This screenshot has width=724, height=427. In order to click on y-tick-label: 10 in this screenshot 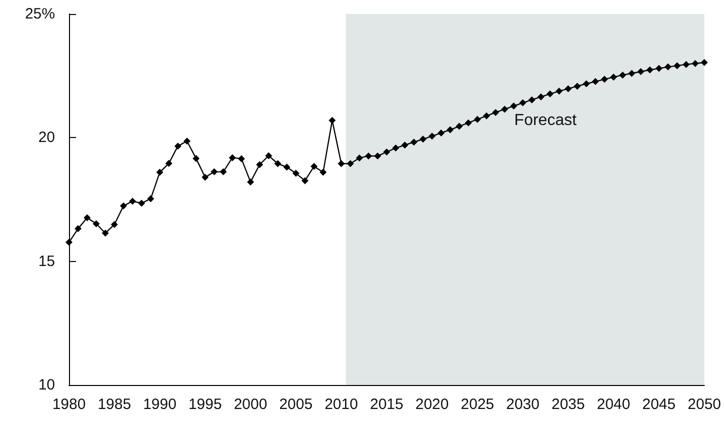, I will do `click(46, 385)`.